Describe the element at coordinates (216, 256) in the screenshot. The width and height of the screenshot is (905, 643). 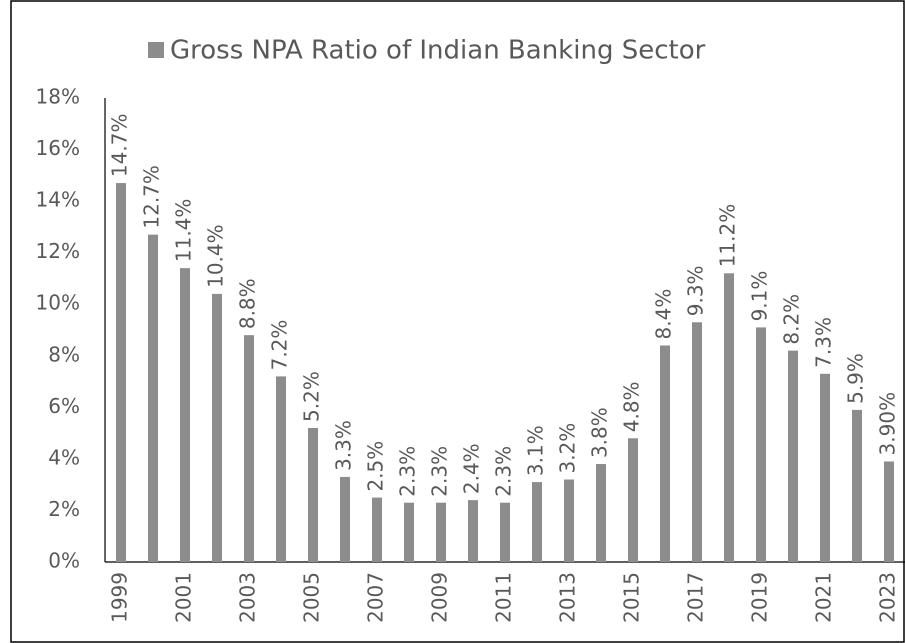
I see `data-label: 10.4%` at that location.